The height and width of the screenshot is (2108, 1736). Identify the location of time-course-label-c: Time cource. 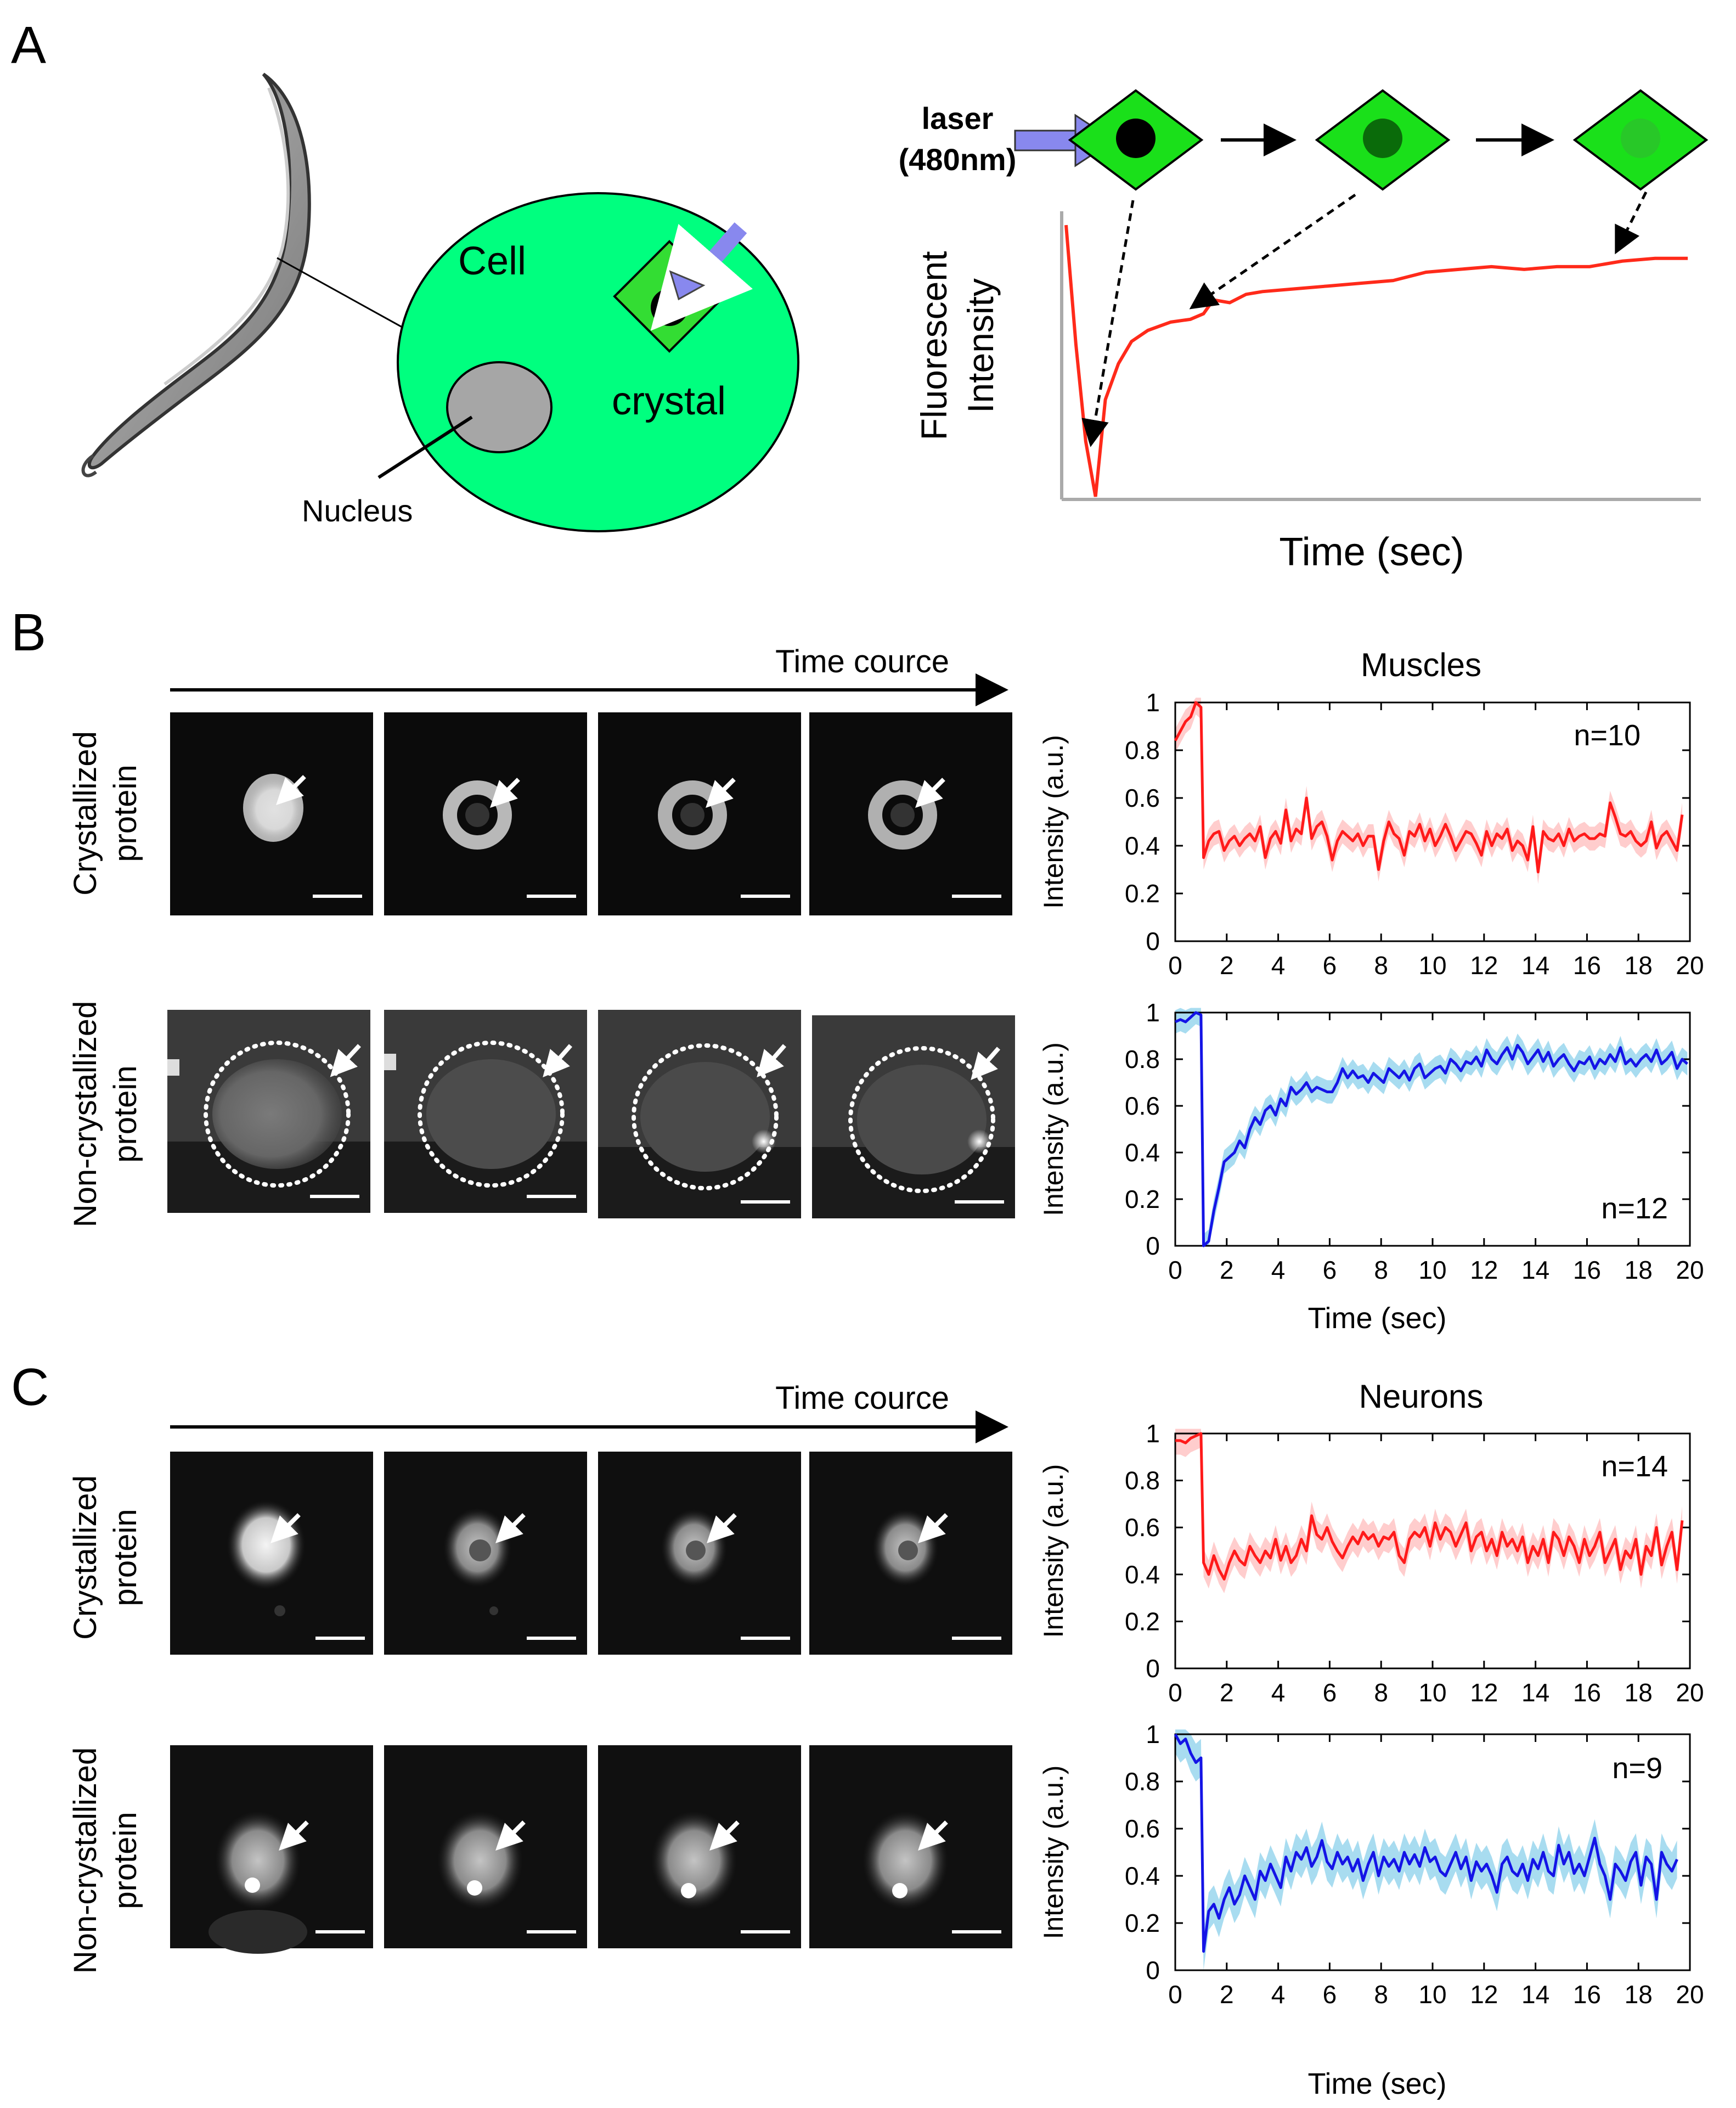
(862, 1398).